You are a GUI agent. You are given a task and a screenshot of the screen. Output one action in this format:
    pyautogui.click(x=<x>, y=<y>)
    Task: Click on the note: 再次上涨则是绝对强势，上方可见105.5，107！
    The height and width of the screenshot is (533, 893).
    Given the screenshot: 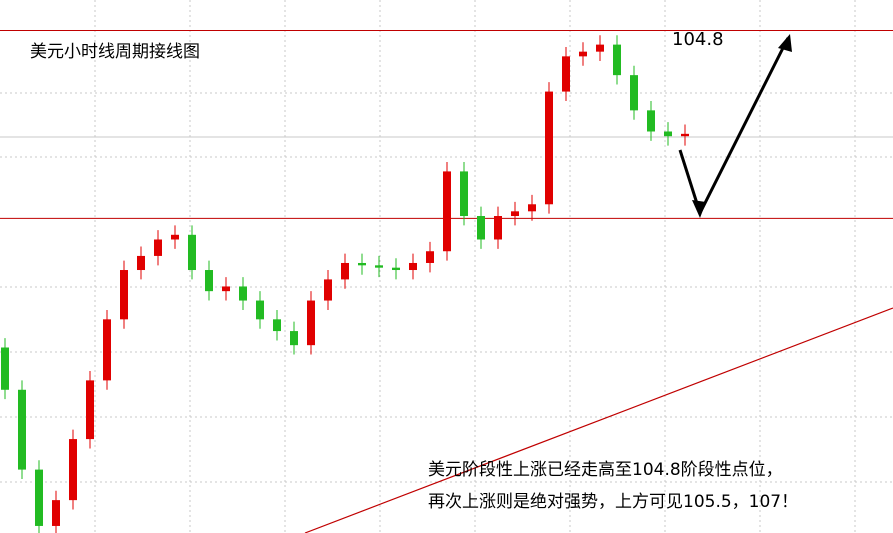 What is the action you would take?
    pyautogui.click(x=613, y=502)
    